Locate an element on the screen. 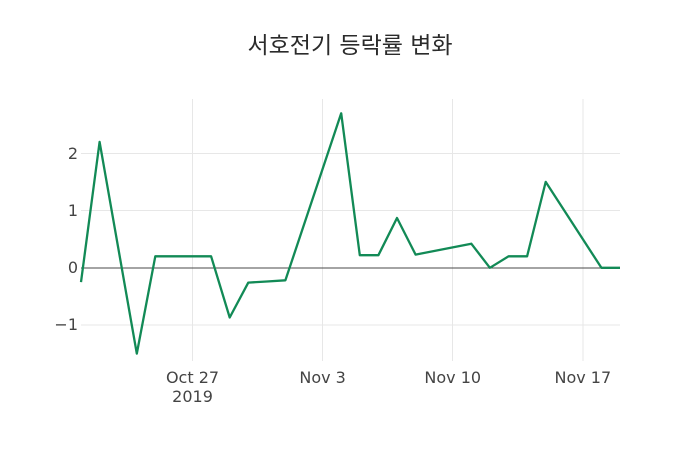 The height and width of the screenshot is (450, 700). chart-title: 서호전기 등락률 변화 is located at coordinates (350, 46).